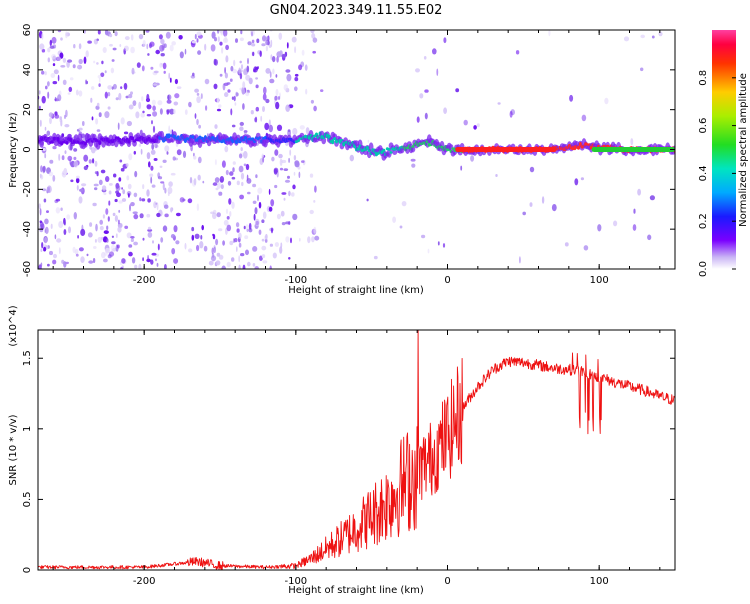  I want to click on spectrogram-ridge-core, so click(333, 142).